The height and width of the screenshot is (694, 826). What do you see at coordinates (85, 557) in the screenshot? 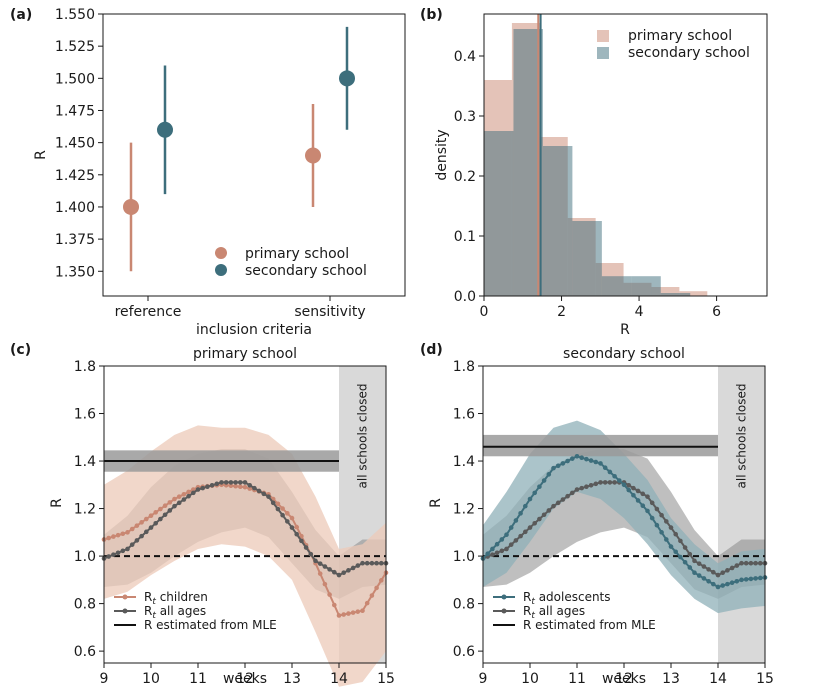
I see `y-tick-label: 1.0` at bounding box center [85, 557].